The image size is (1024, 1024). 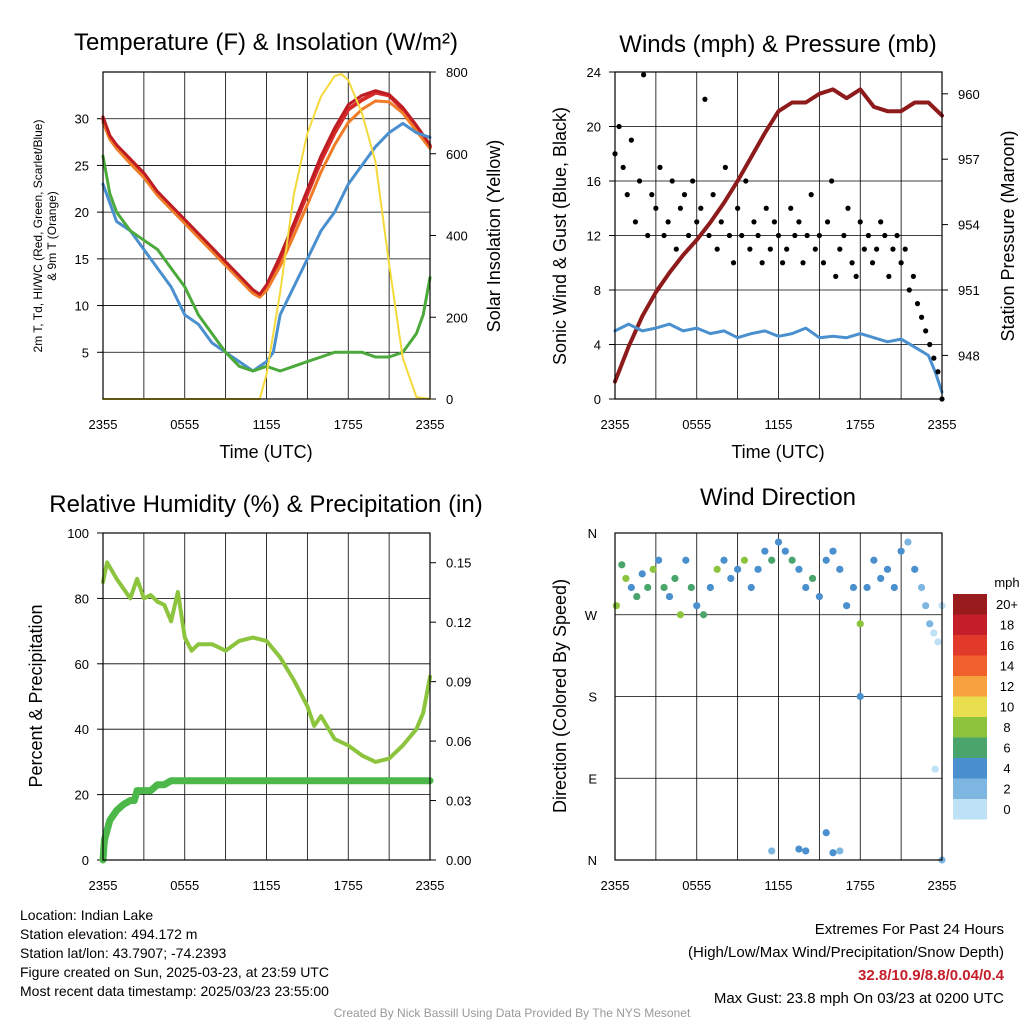 What do you see at coordinates (1006, 809) in the screenshot?
I see `legend-label: 0` at bounding box center [1006, 809].